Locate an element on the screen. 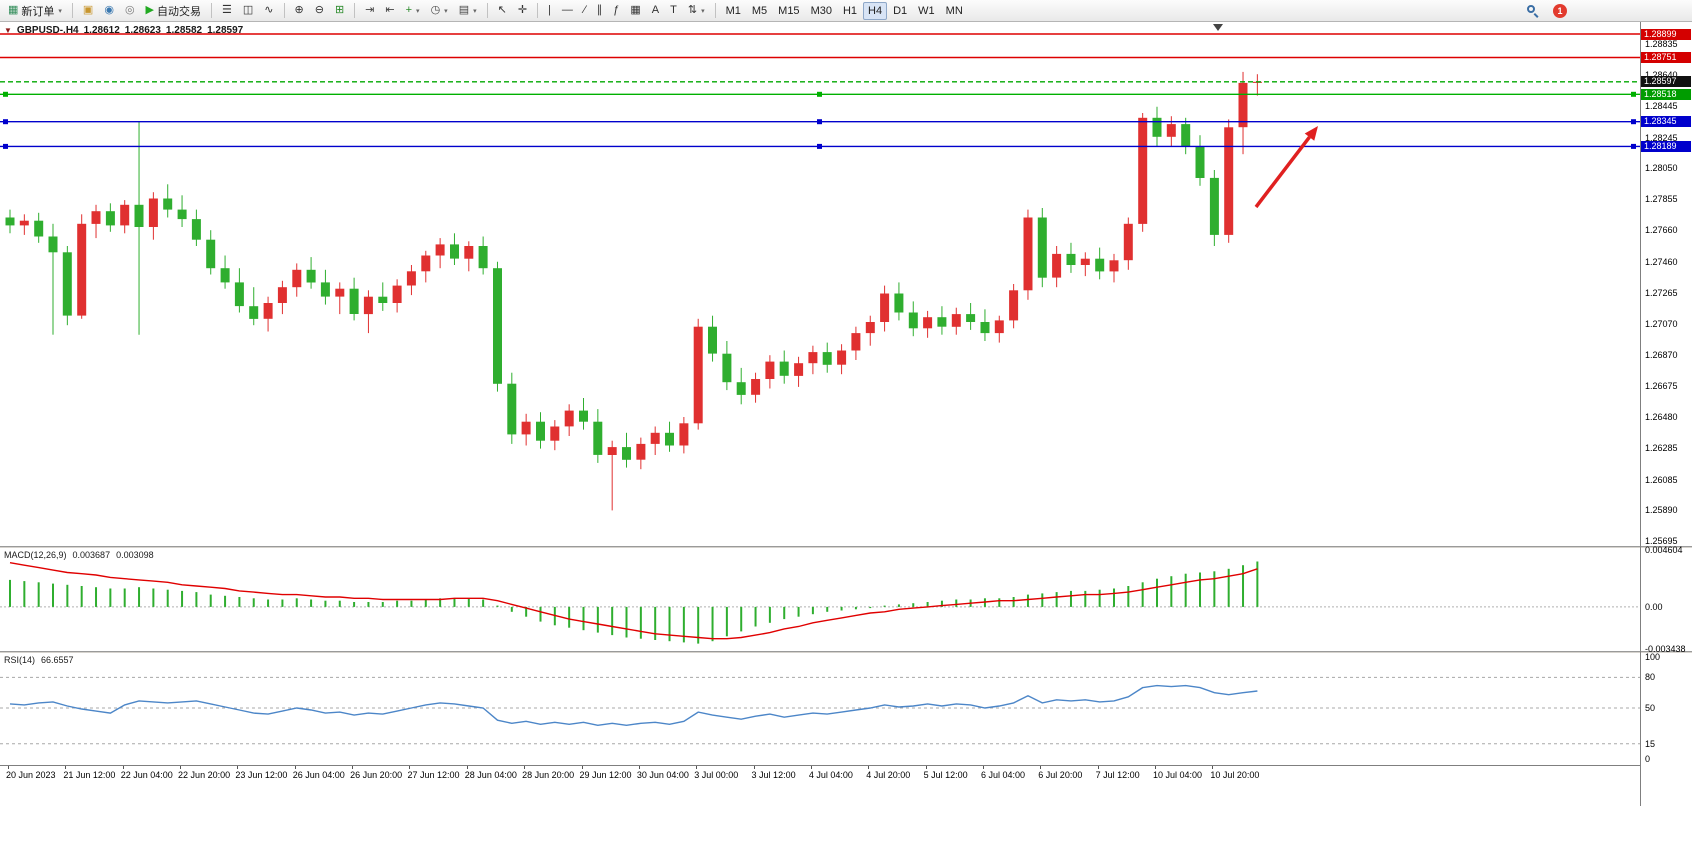  notification-badge: 1 is located at coordinates (1560, 10).